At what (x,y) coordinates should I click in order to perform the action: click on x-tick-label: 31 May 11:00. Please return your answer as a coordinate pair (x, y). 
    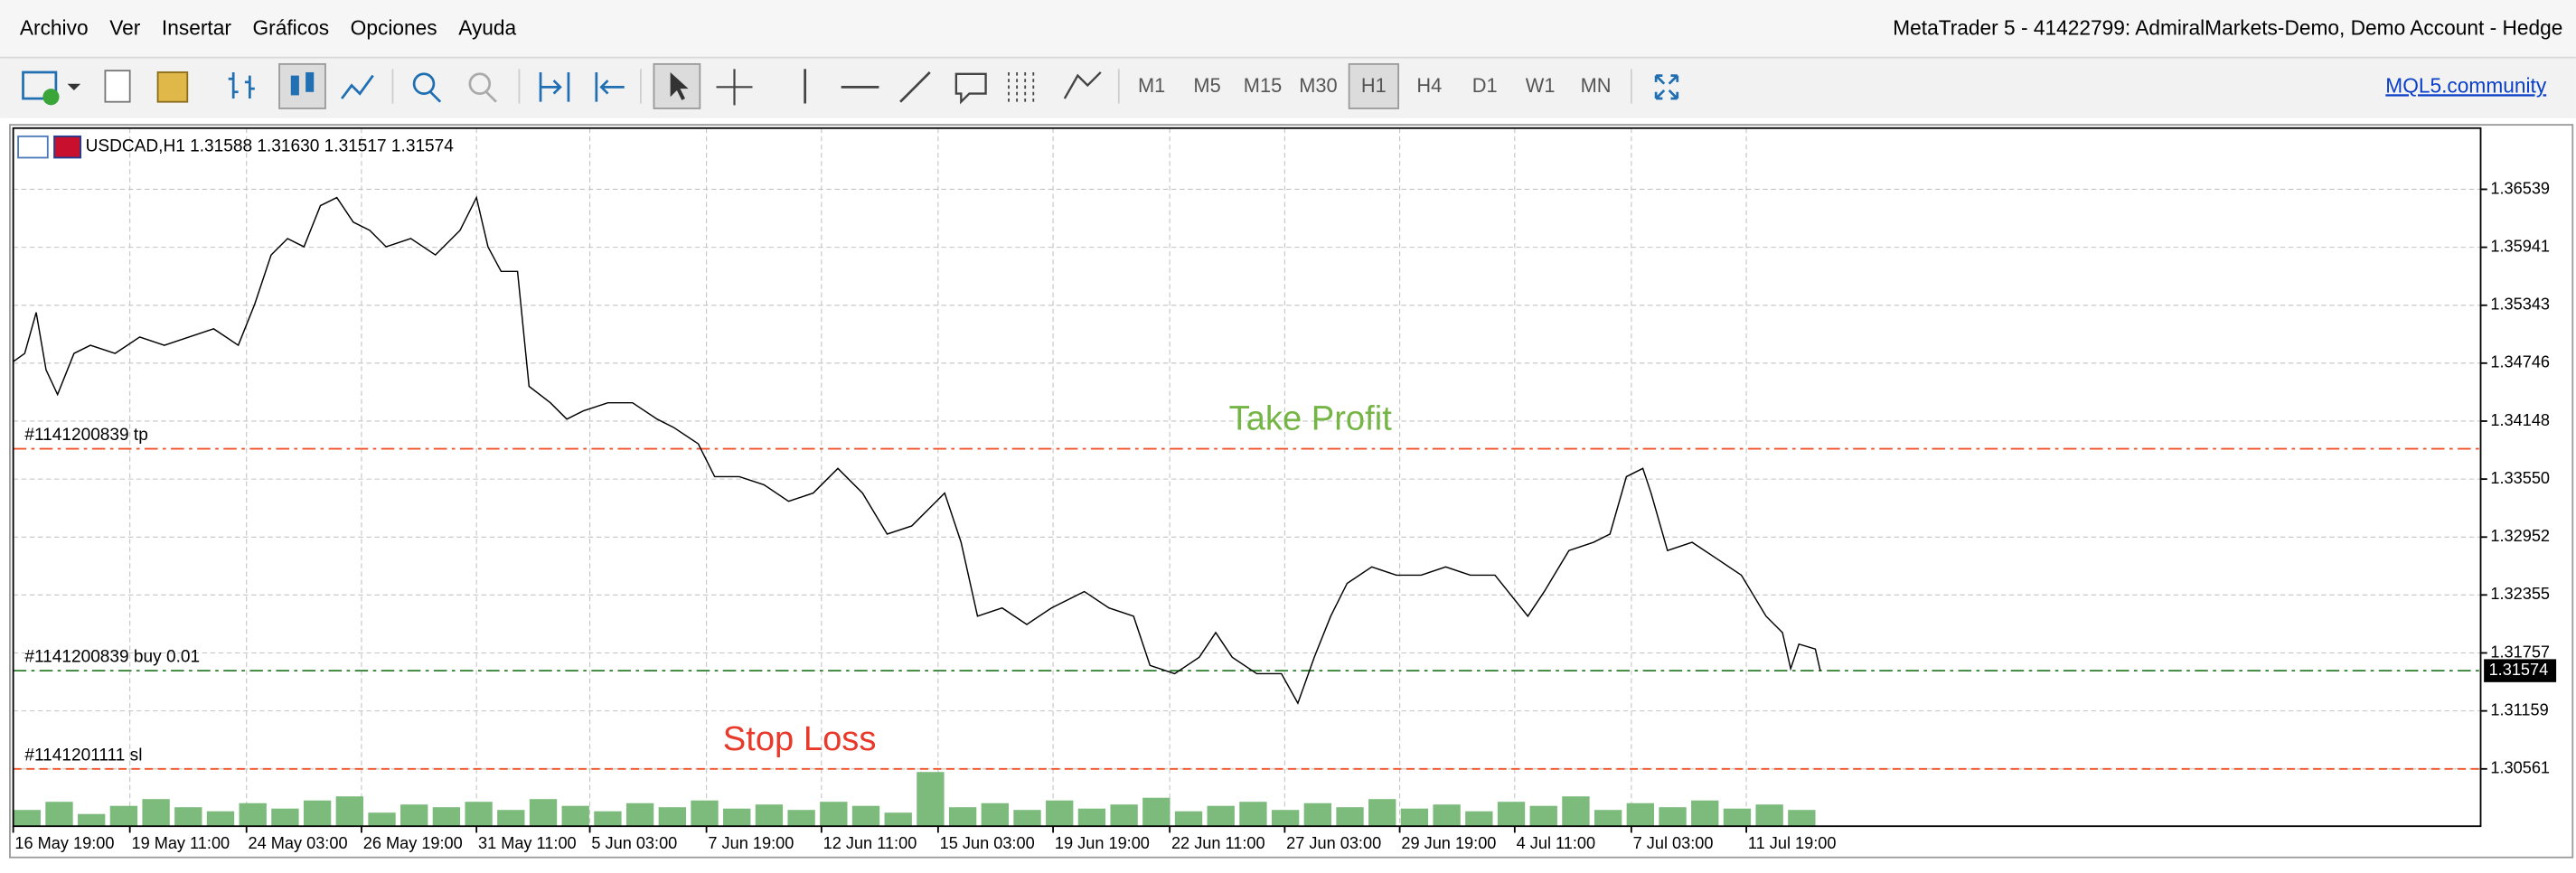
    Looking at the image, I should click on (527, 843).